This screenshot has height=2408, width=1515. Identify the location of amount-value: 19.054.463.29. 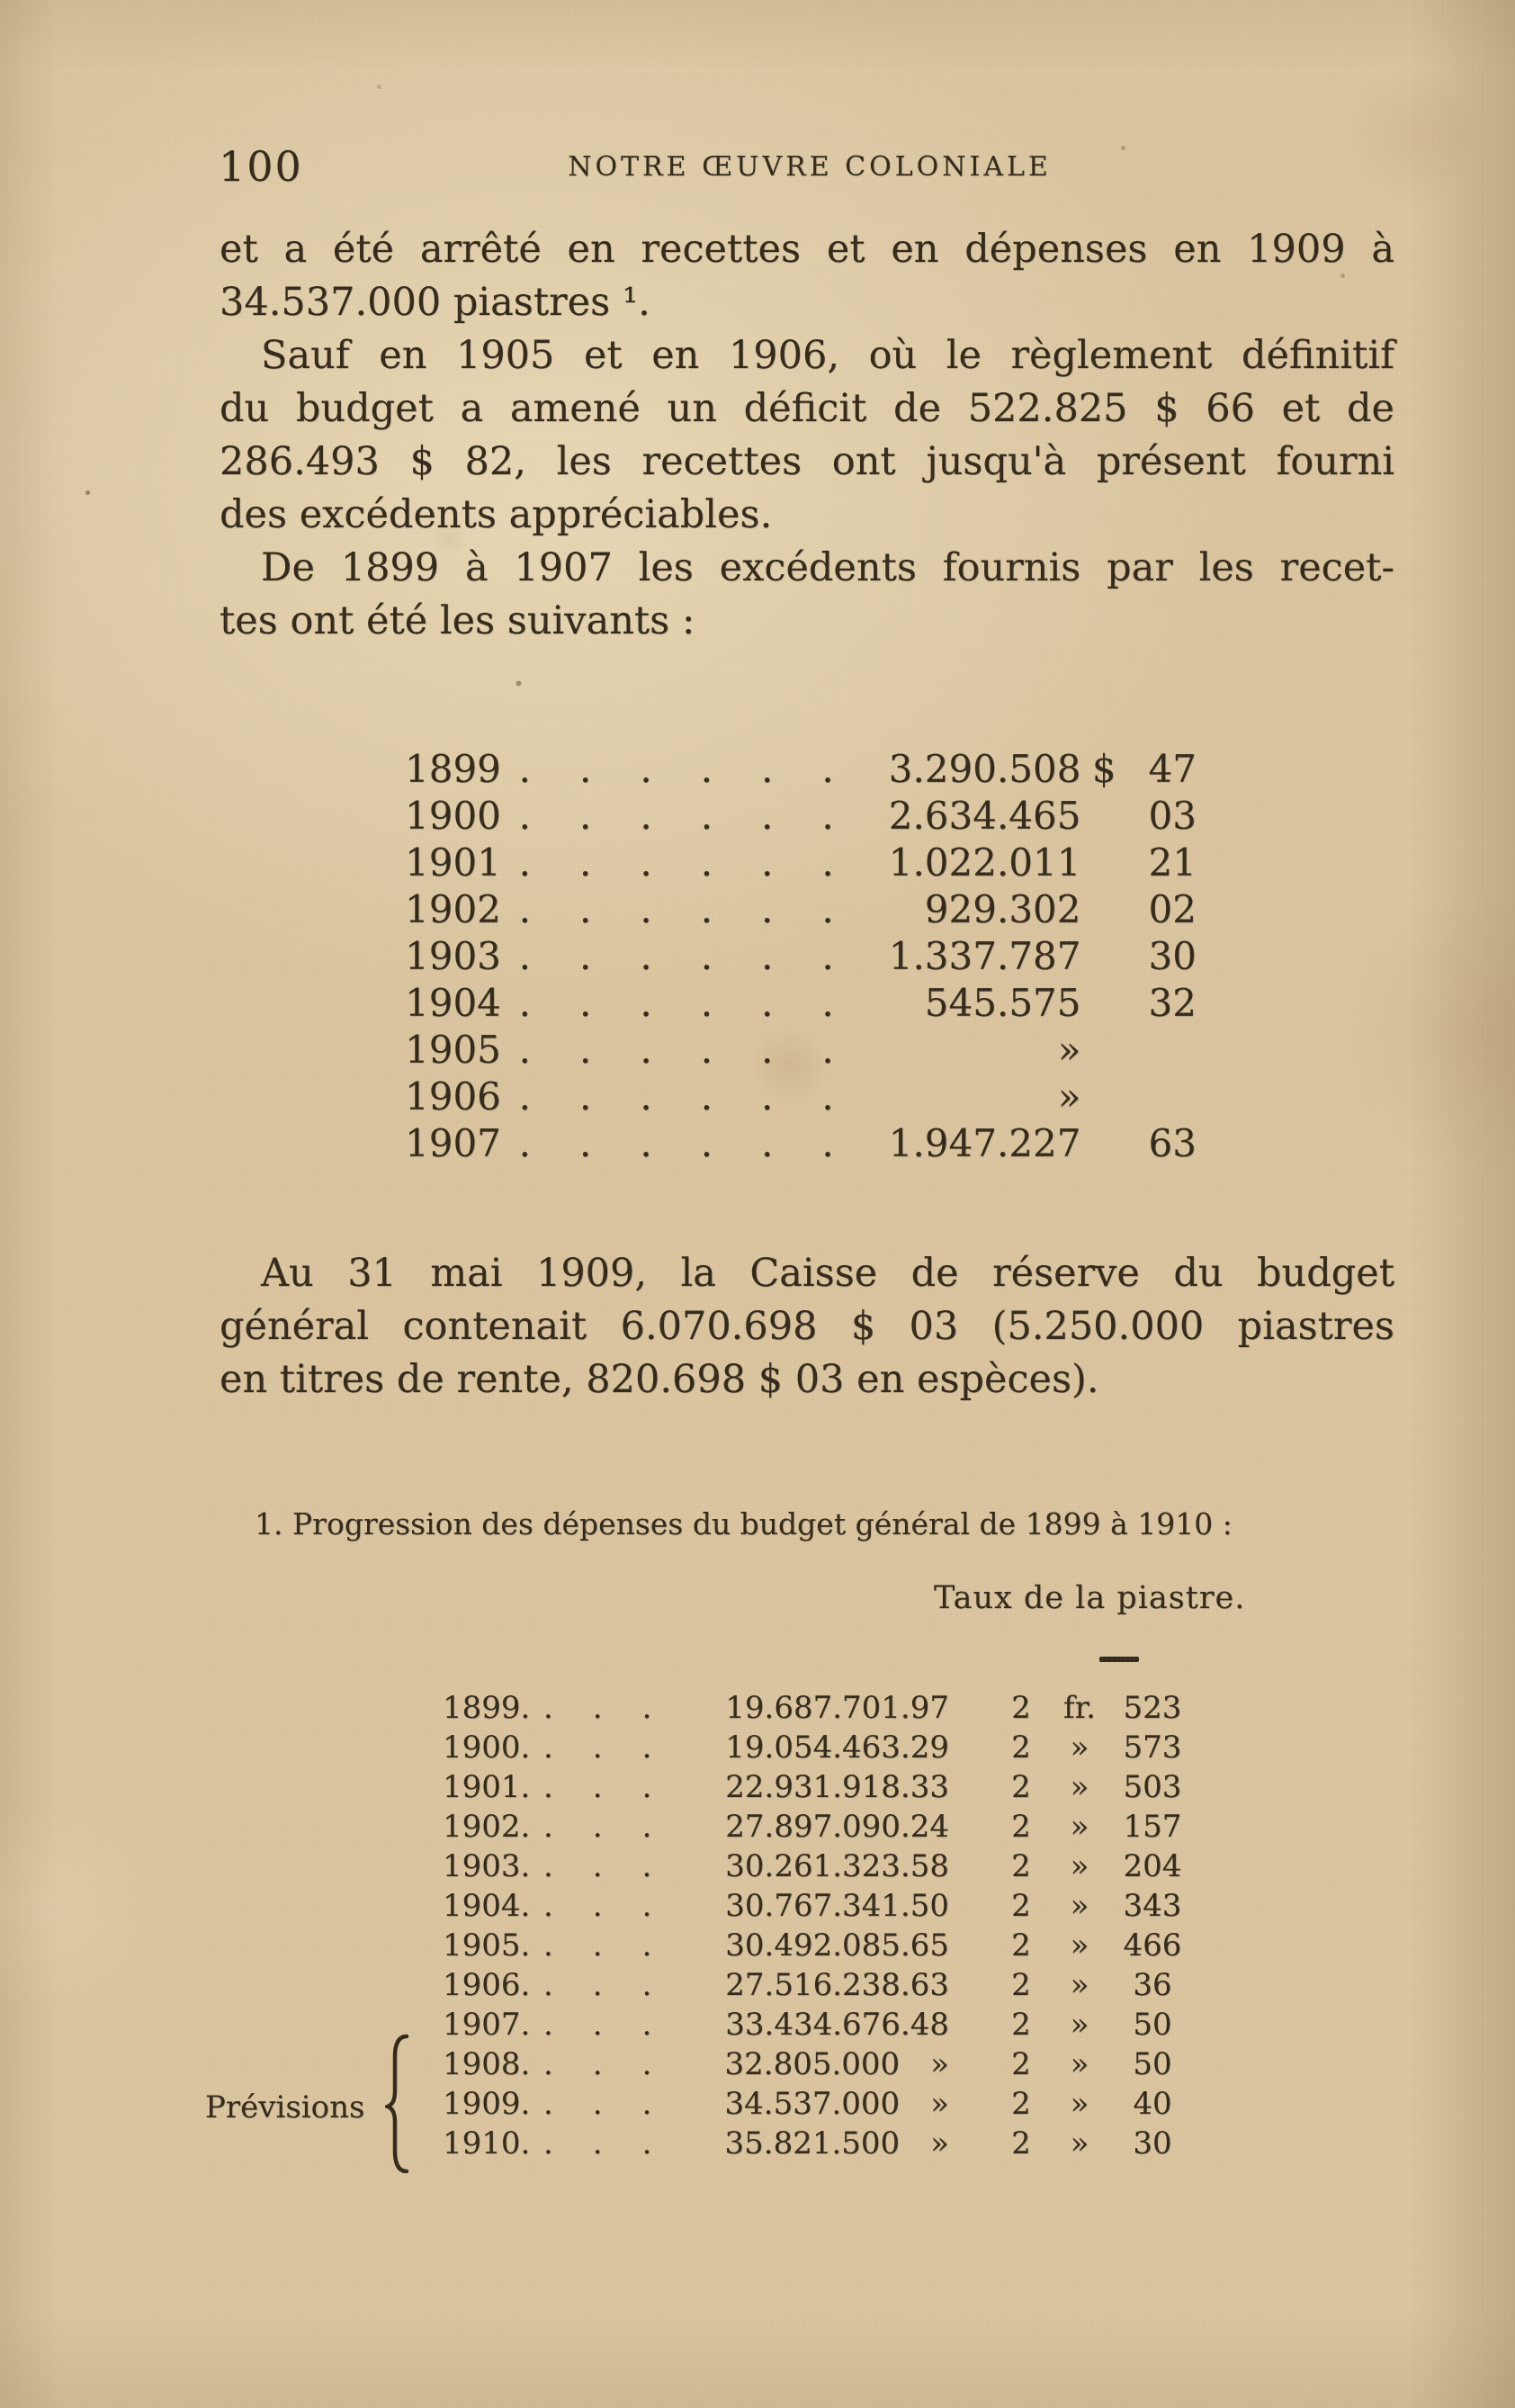
(837, 1748).